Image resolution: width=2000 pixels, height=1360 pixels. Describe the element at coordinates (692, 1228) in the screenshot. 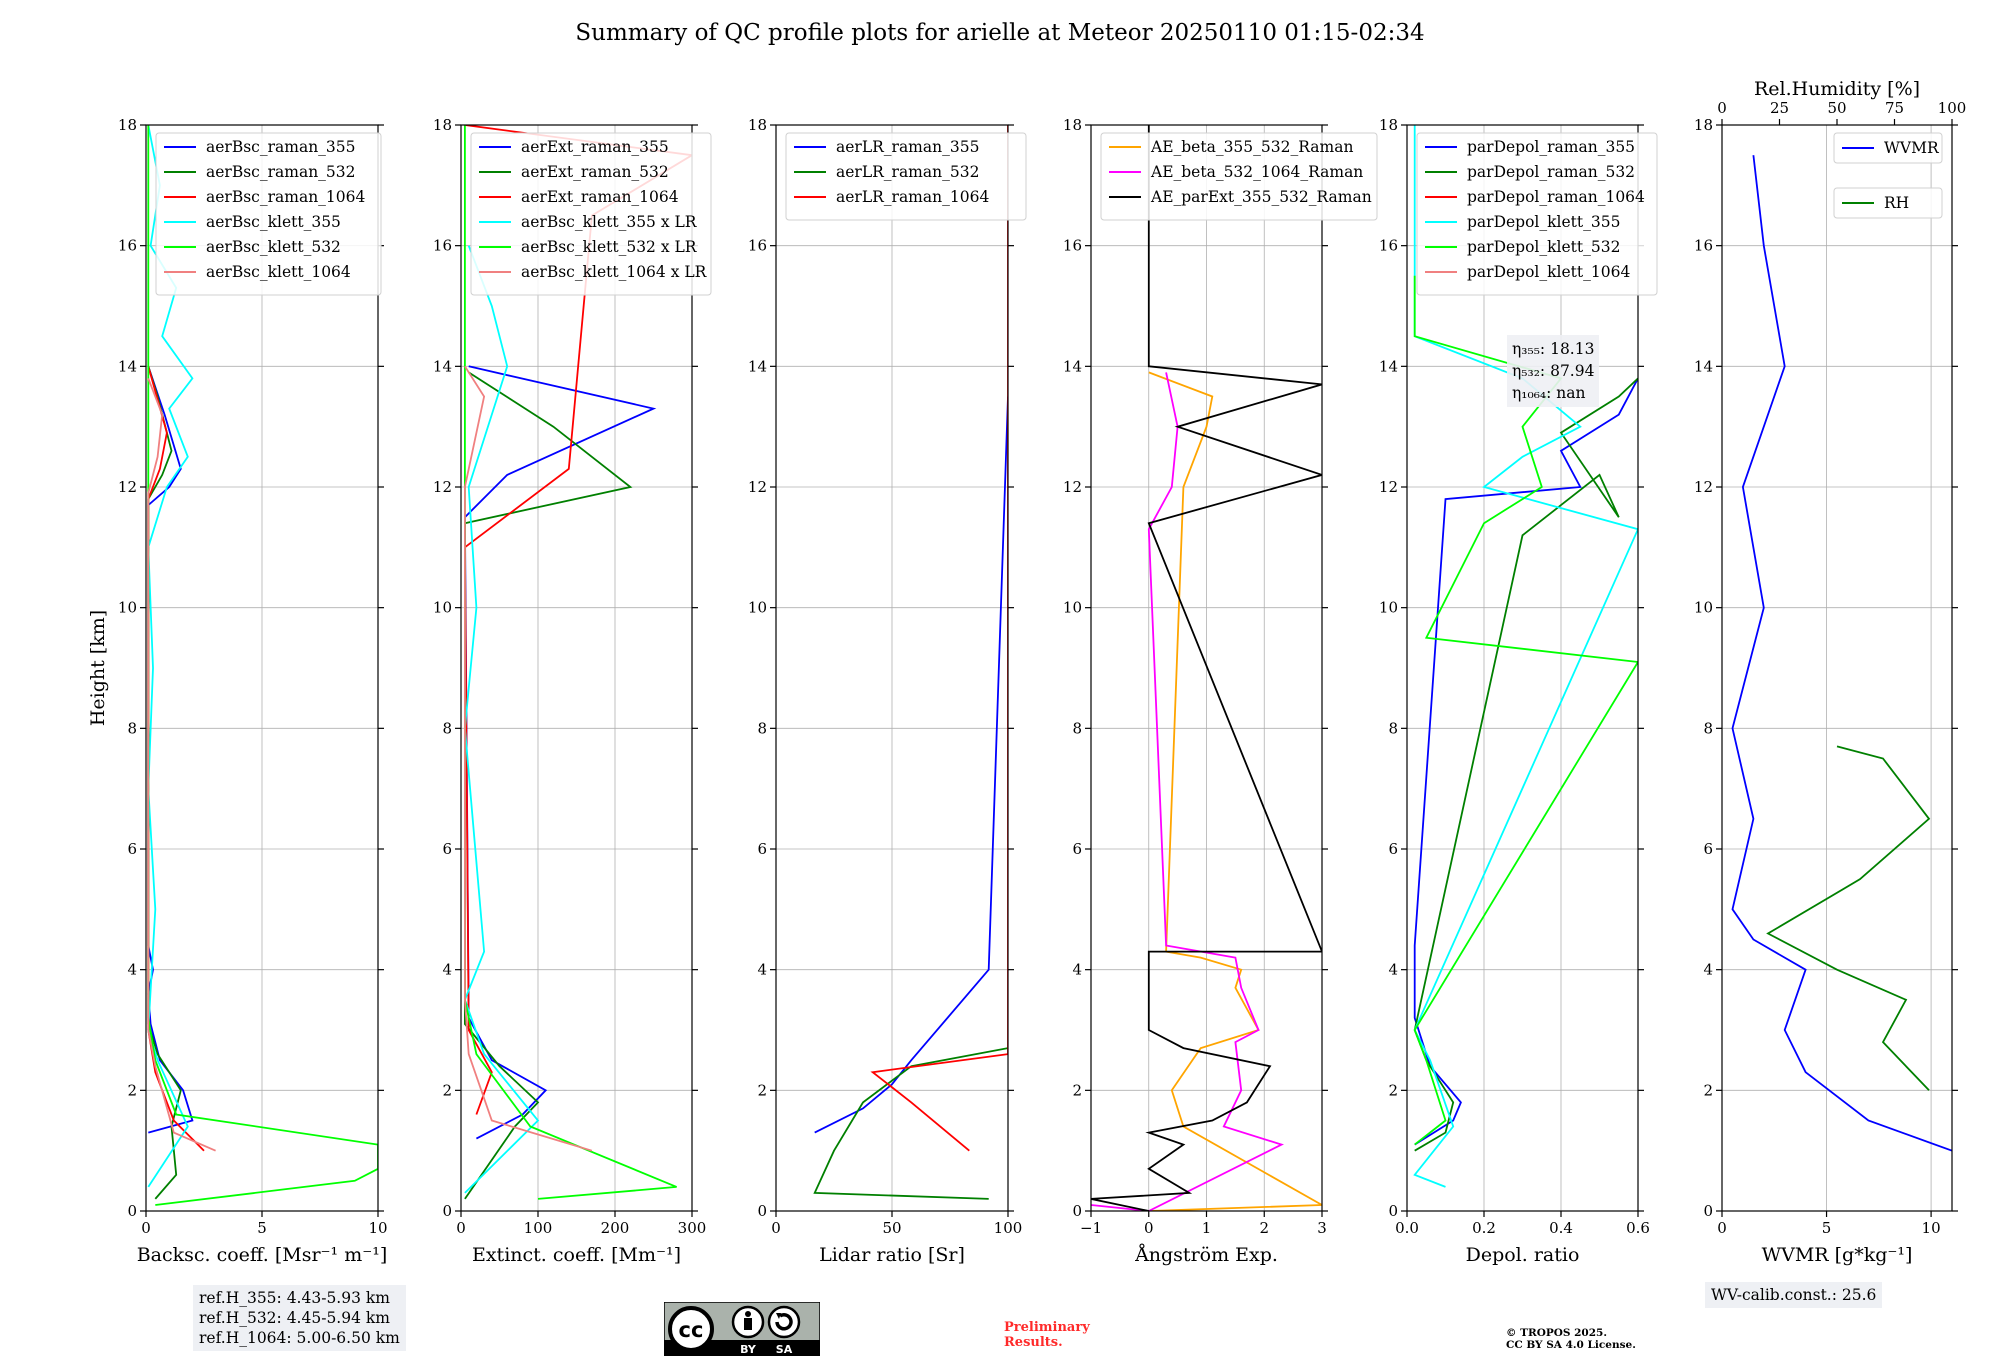

I see `x-tick-label: 300` at that location.